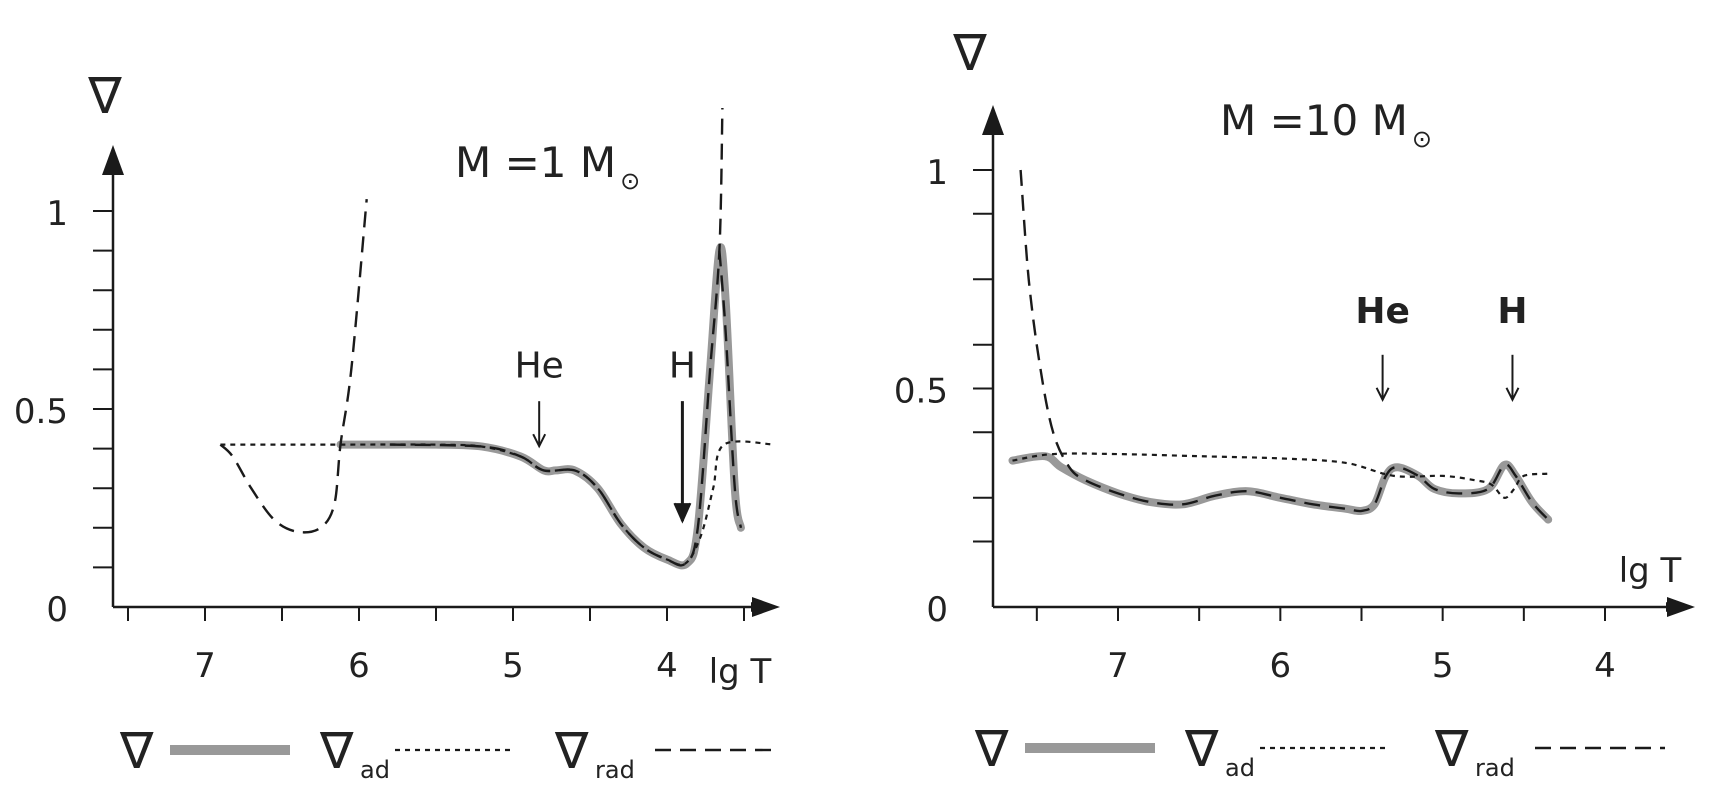 Image resolution: width=1712 pixels, height=792 pixels. I want to click on chart-title: M =10 M ⊙, so click(1326, 124).